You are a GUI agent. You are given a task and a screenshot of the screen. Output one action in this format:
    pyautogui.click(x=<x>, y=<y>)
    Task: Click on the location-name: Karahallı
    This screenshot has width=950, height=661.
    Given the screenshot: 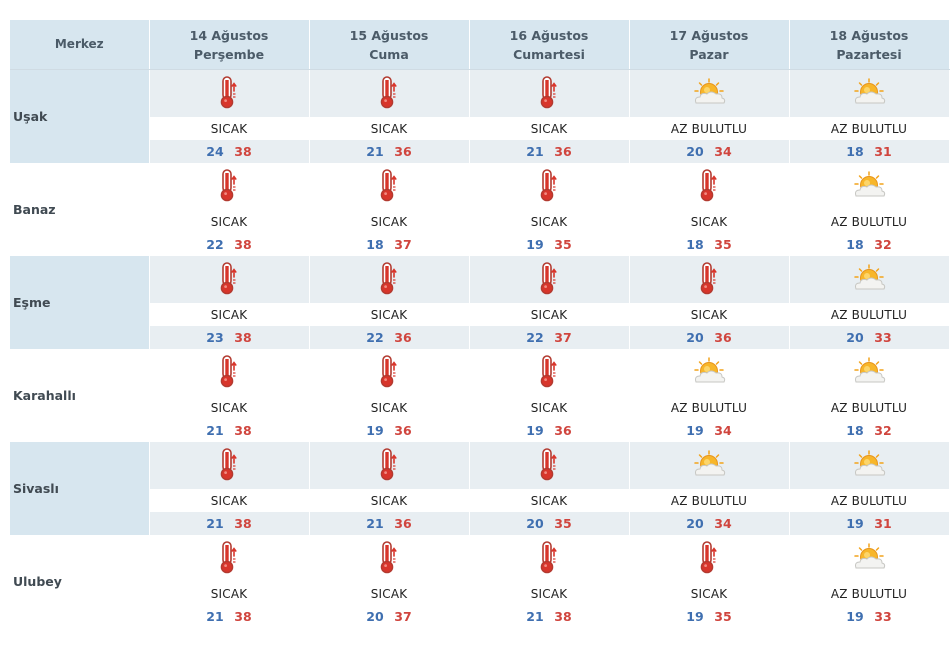 What is the action you would take?
    pyautogui.click(x=80, y=395)
    